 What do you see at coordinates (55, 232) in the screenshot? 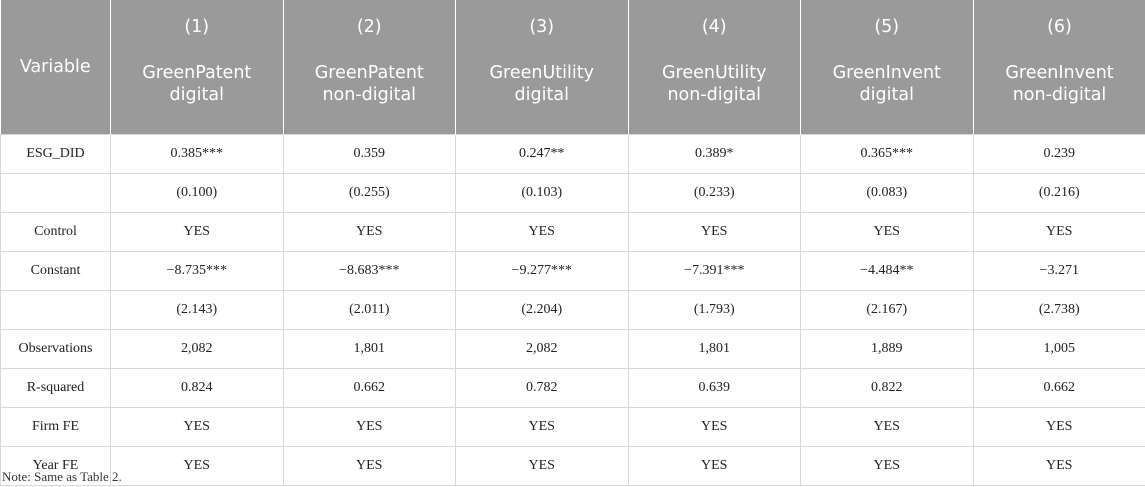
I see `row-label: Control` at bounding box center [55, 232].